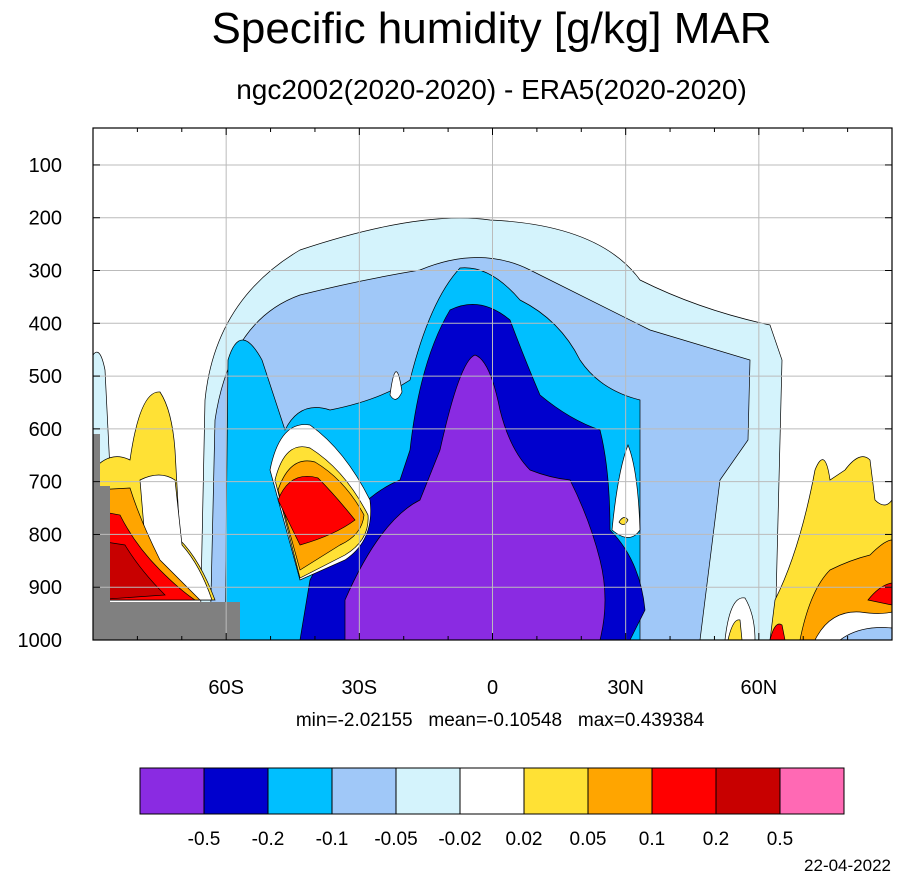 This screenshot has width=901, height=882. I want to click on y-tick-label: 400, so click(45, 324).